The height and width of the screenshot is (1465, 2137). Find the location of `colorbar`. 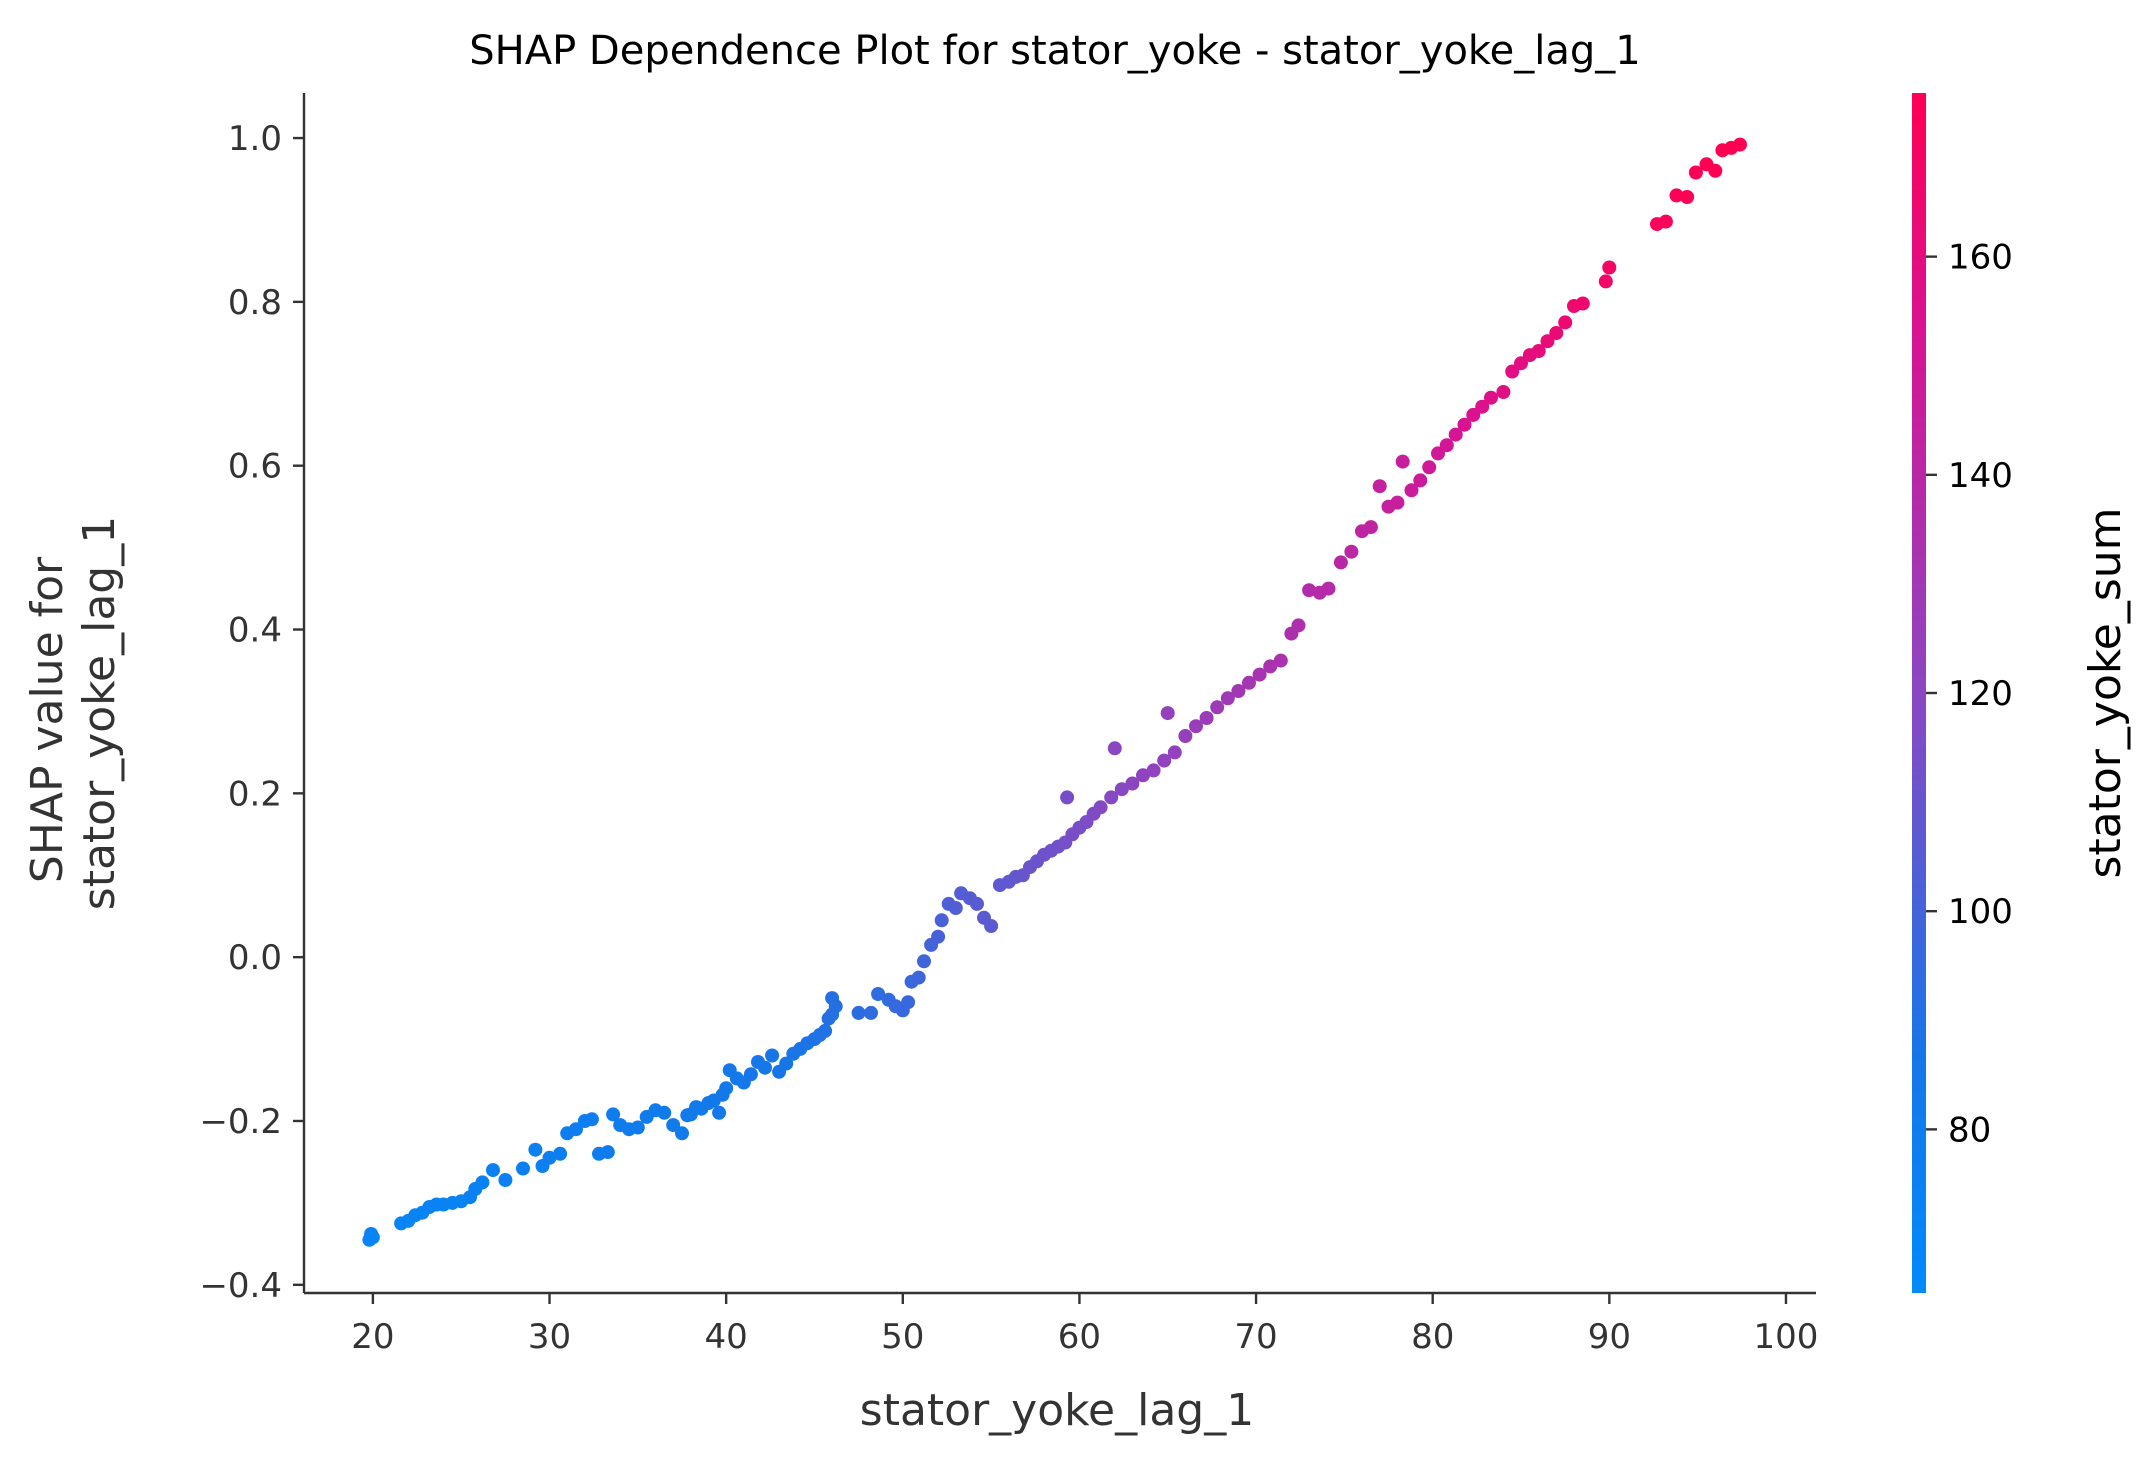

colorbar is located at coordinates (1919, 693).